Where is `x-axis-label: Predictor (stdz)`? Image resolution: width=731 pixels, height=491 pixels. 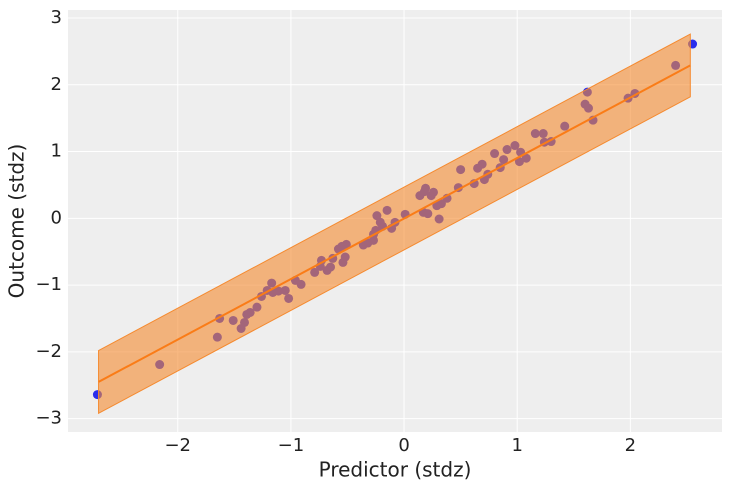
x-axis-label: Predictor (stdz) is located at coordinates (395, 470).